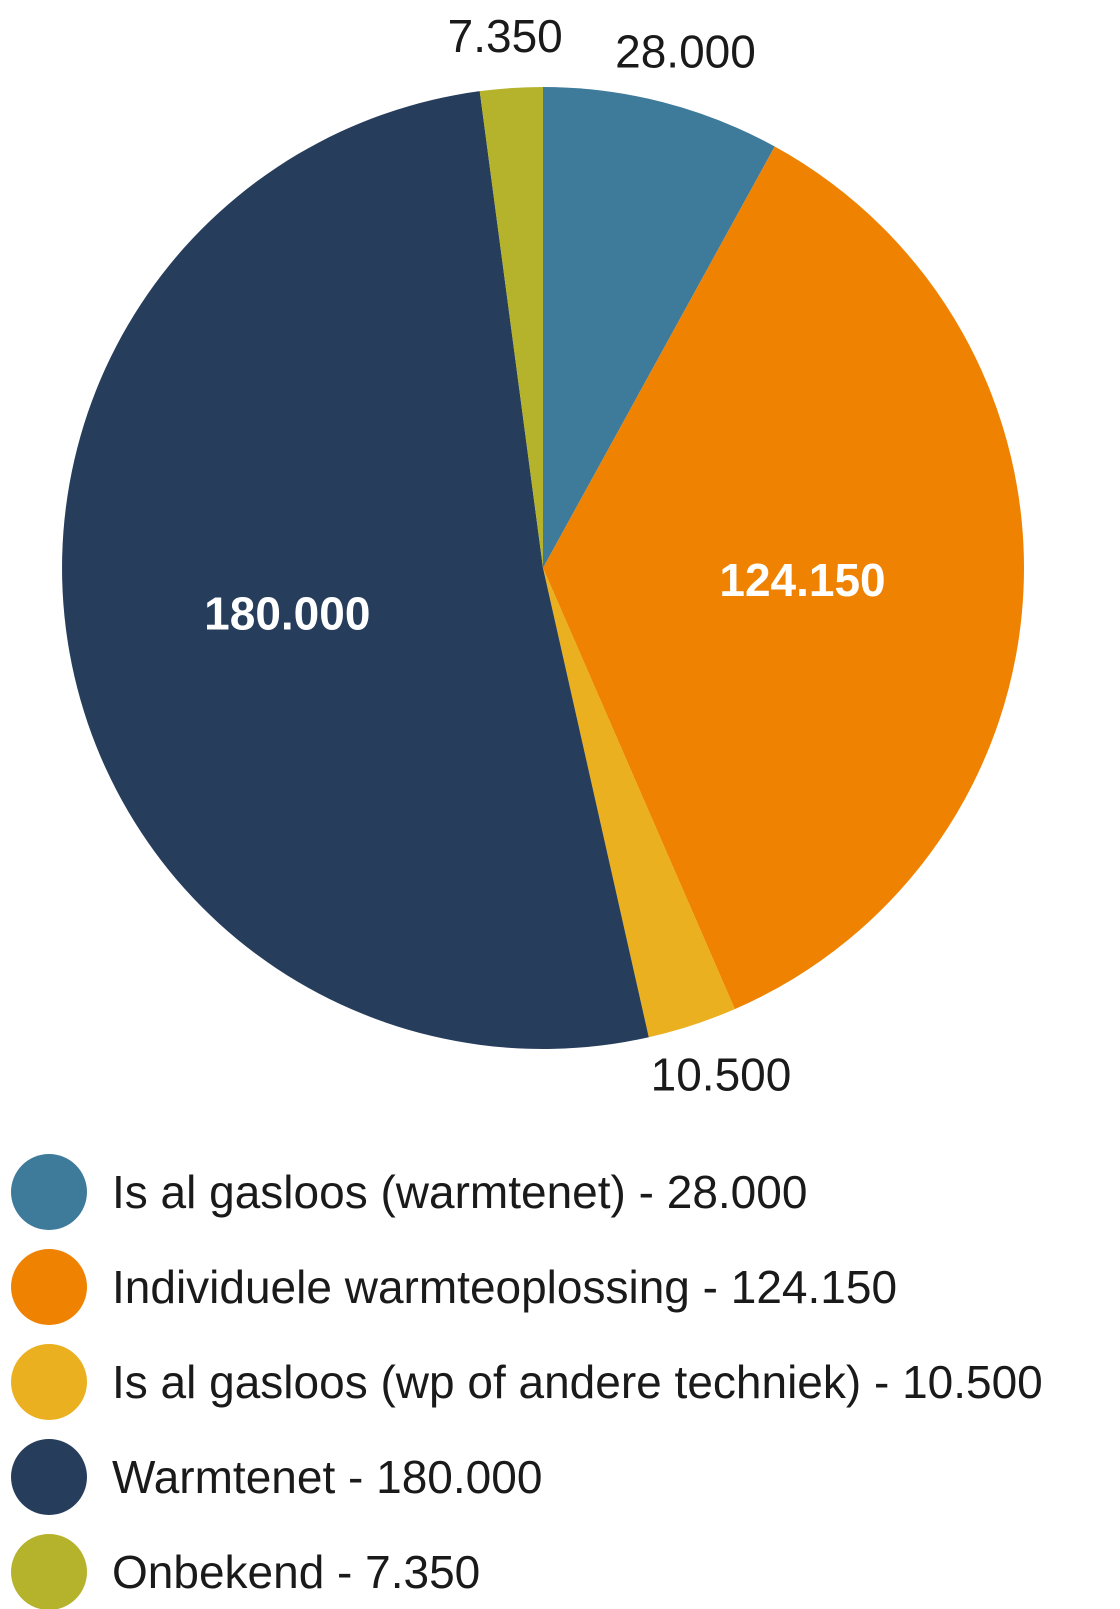  What do you see at coordinates (802, 580) in the screenshot?
I see `slice-value-label-individuele-warmteoplossing: 124.150` at bounding box center [802, 580].